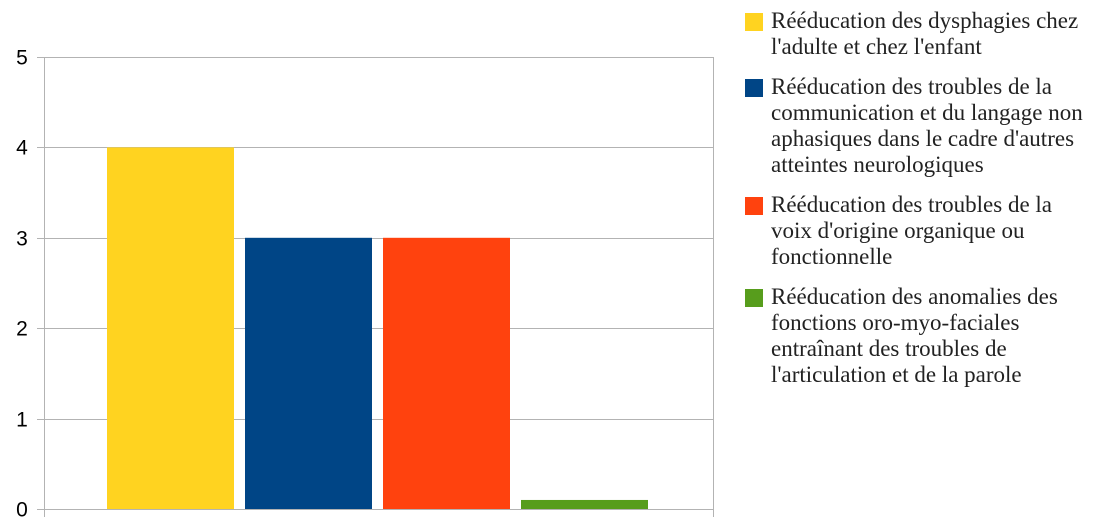  I want to click on legend-swatch-green, so click(754, 298).